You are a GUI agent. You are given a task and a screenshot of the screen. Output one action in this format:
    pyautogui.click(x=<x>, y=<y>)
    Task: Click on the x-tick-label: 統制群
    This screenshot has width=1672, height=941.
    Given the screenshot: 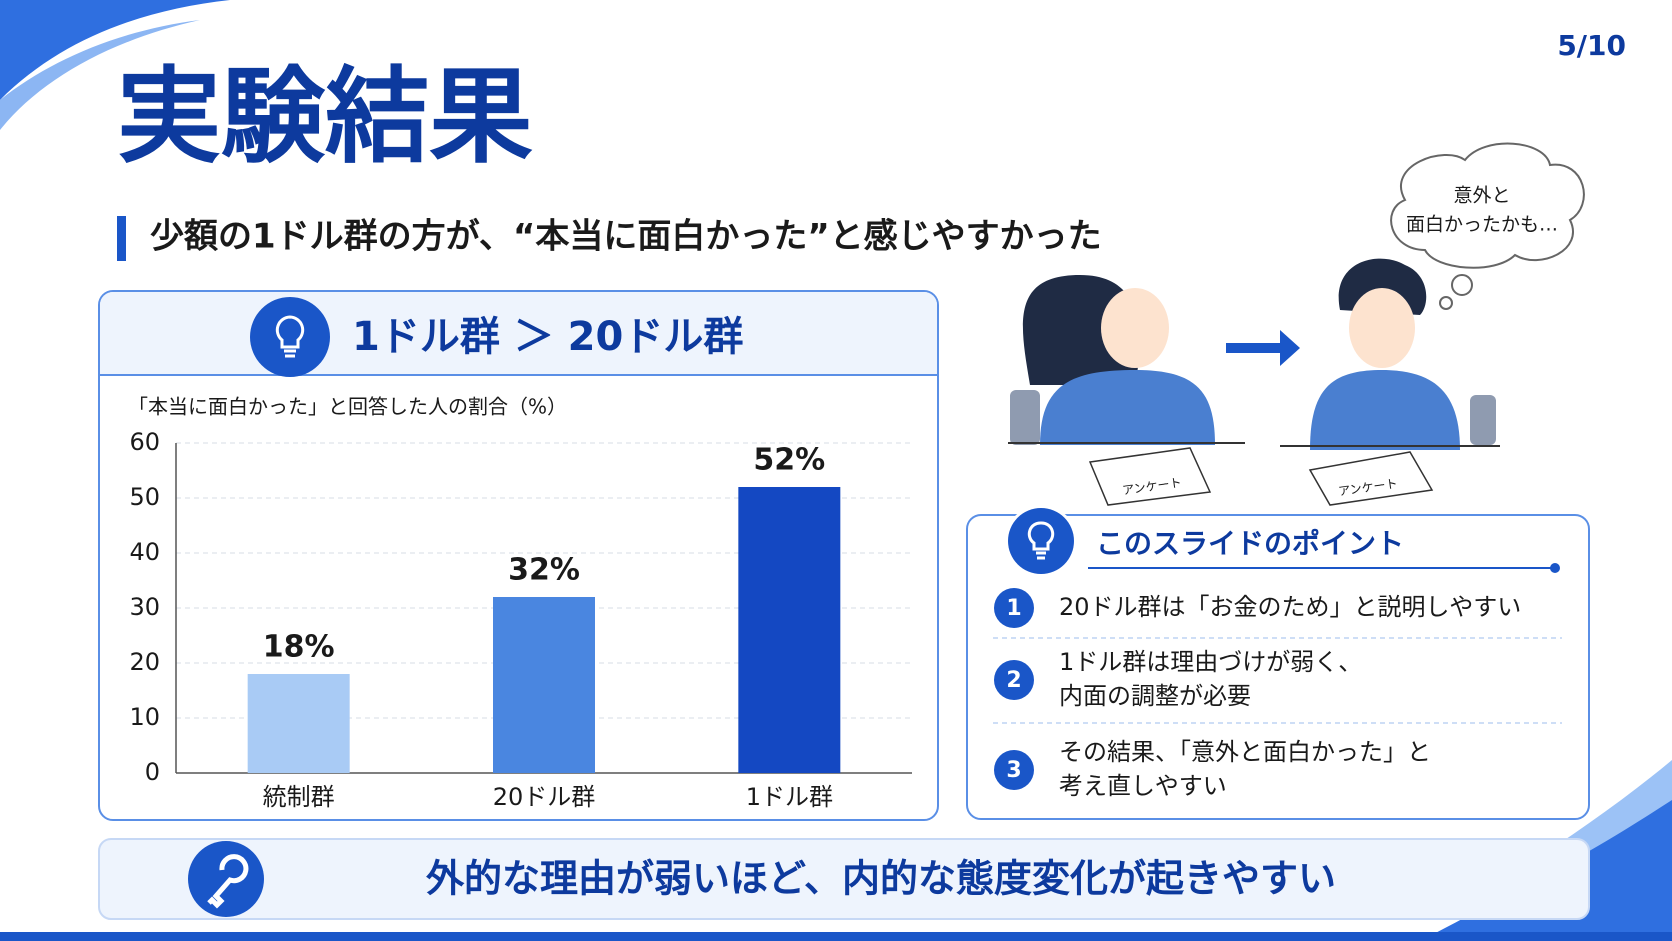 What is the action you would take?
    pyautogui.click(x=299, y=797)
    